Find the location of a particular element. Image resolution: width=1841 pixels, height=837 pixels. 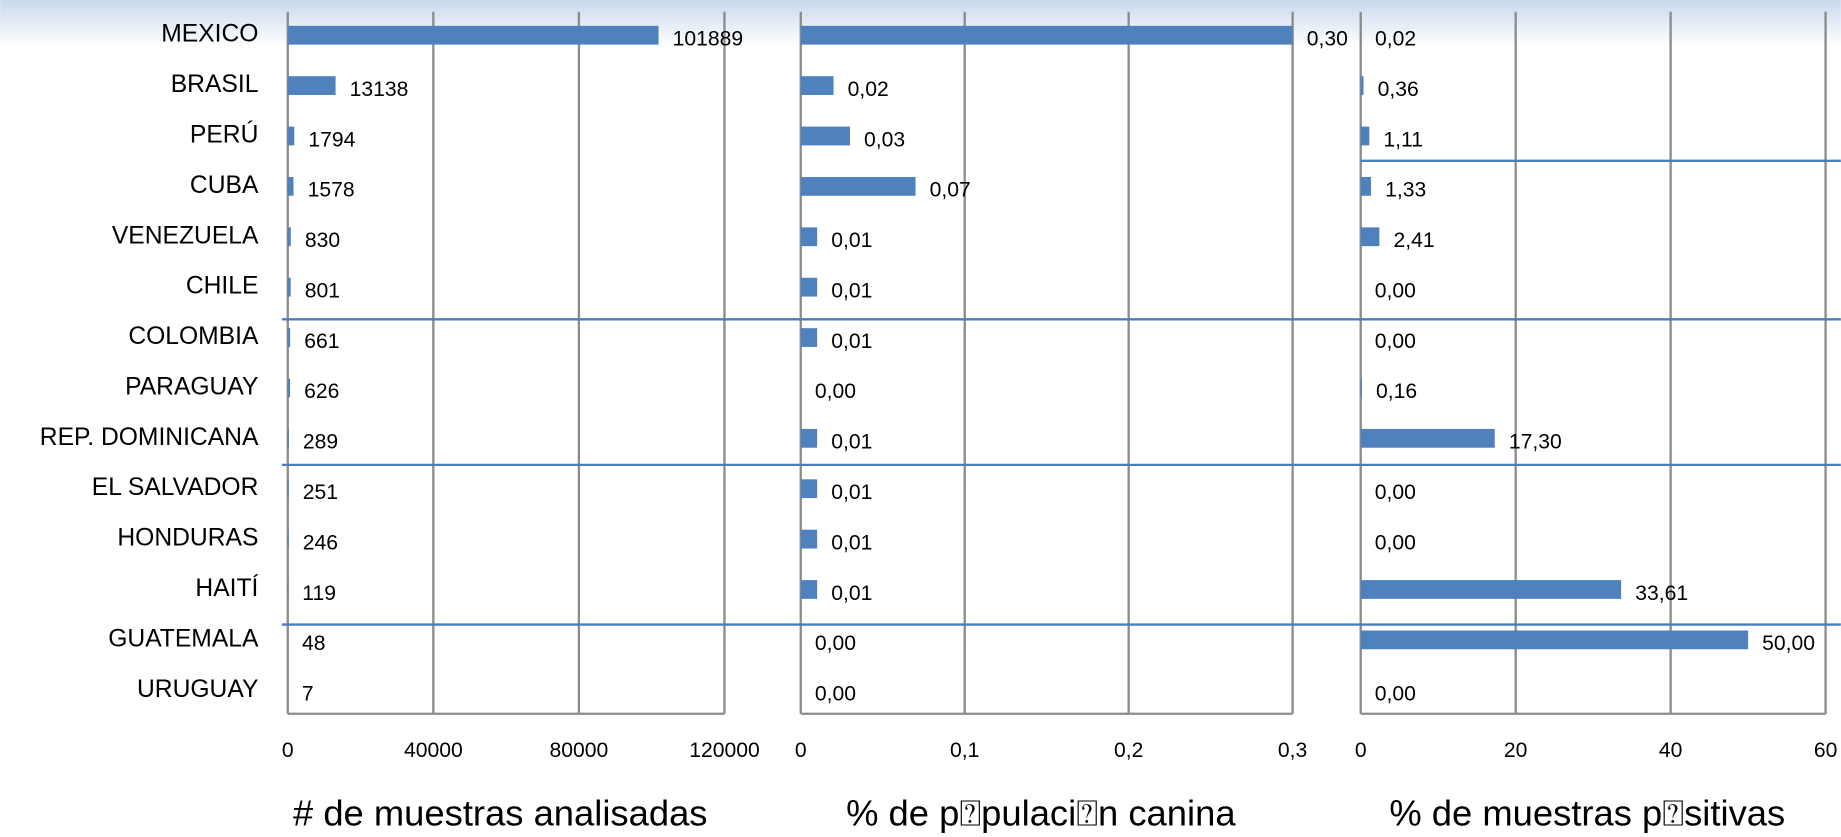

value-label: 1578 is located at coordinates (331, 190).